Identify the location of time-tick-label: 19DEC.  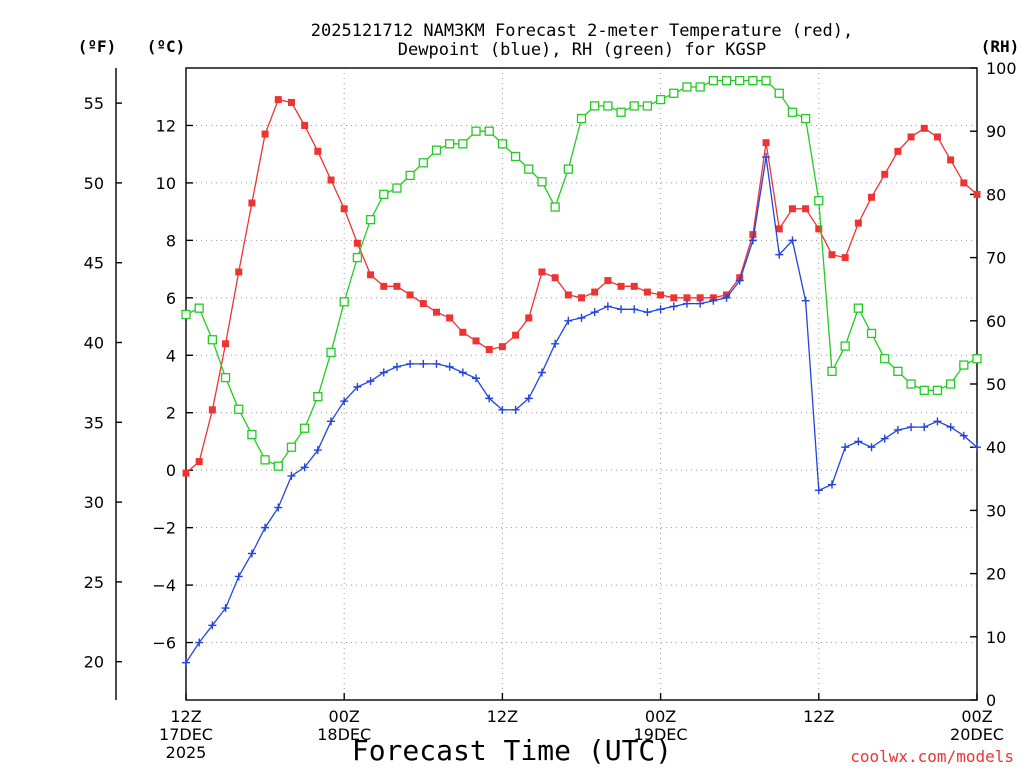
(661, 734).